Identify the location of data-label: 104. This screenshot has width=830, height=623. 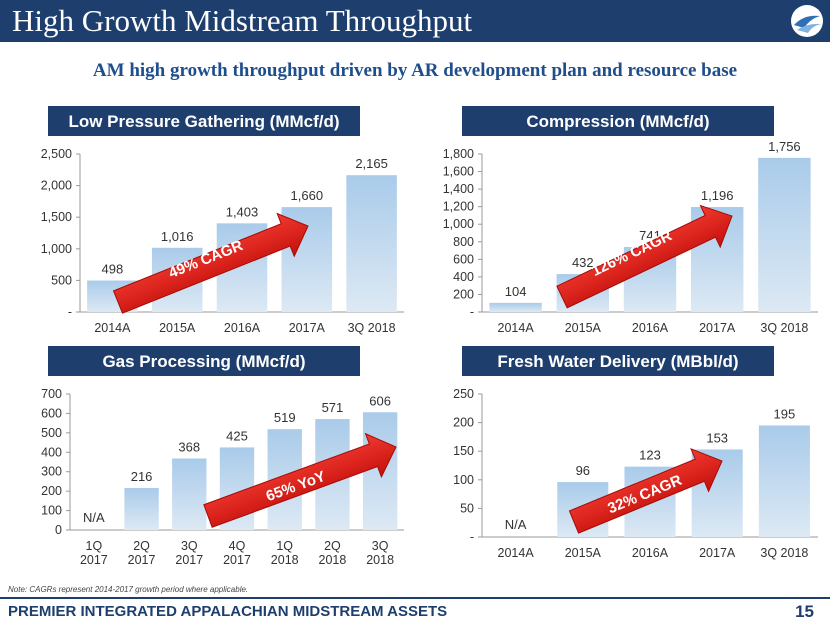
(516, 291).